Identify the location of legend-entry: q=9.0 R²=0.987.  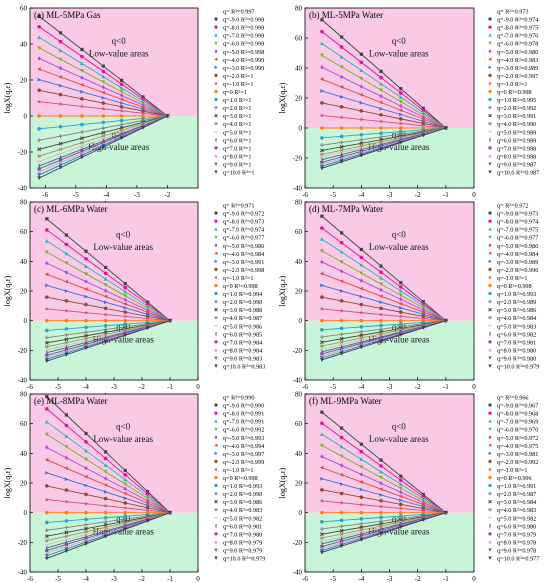
(512, 164).